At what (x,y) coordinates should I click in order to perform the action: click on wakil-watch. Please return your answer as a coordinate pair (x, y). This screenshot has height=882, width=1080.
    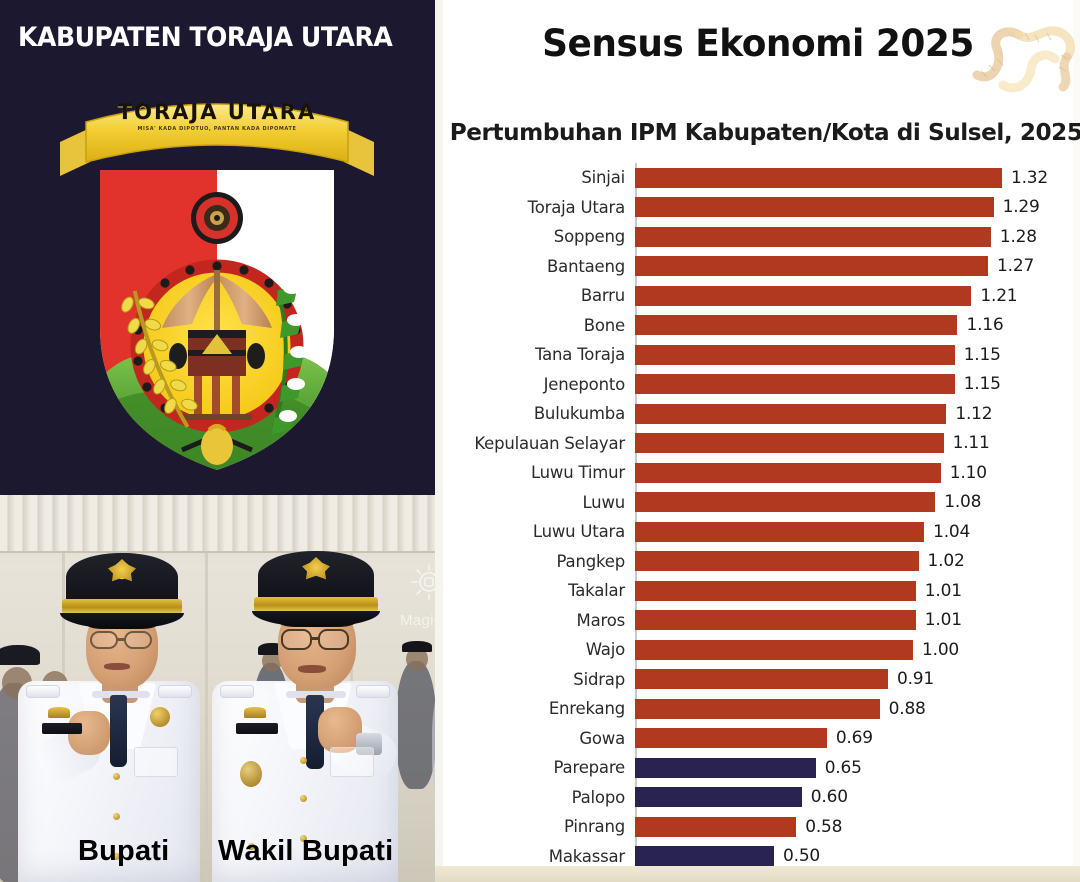
    Looking at the image, I should click on (369, 744).